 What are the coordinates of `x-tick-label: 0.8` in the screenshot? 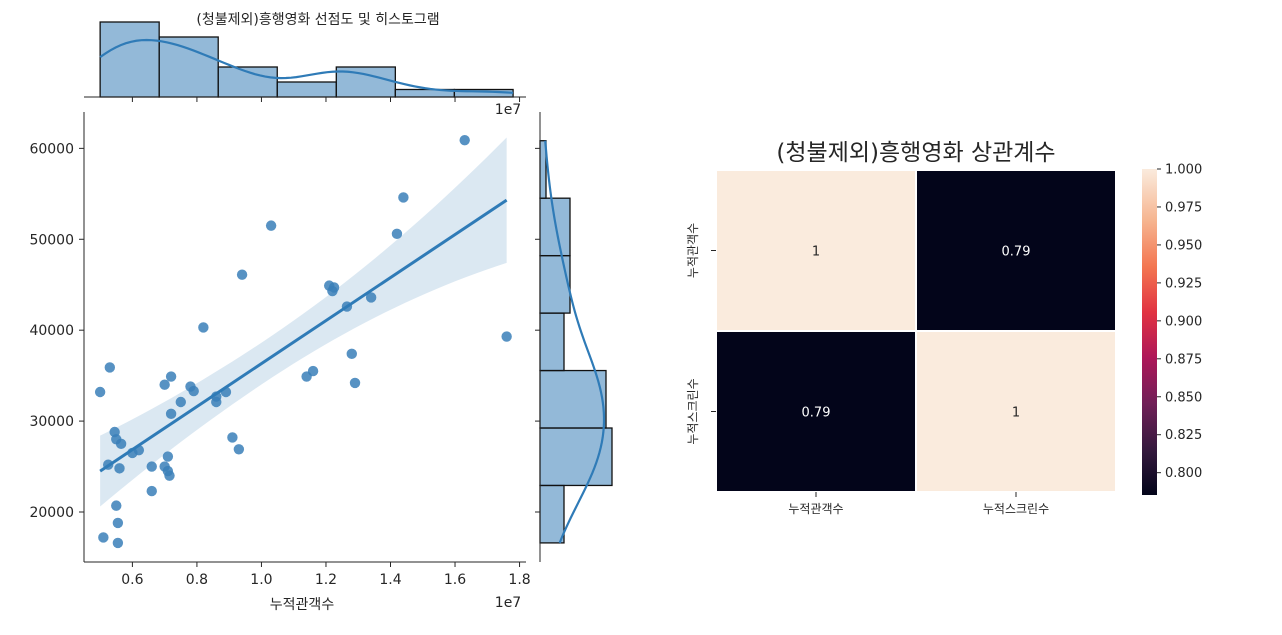 It's located at (197, 580).